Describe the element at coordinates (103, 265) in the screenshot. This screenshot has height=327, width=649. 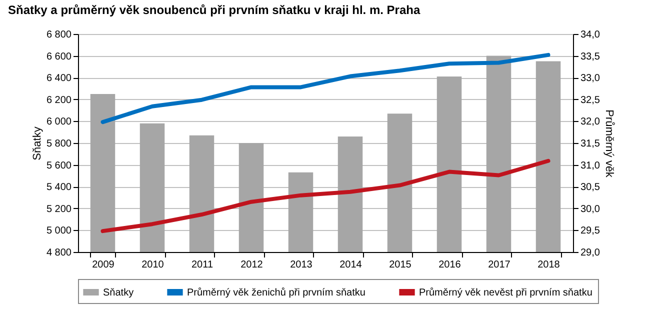
I see `x-tick-label: 2009` at that location.